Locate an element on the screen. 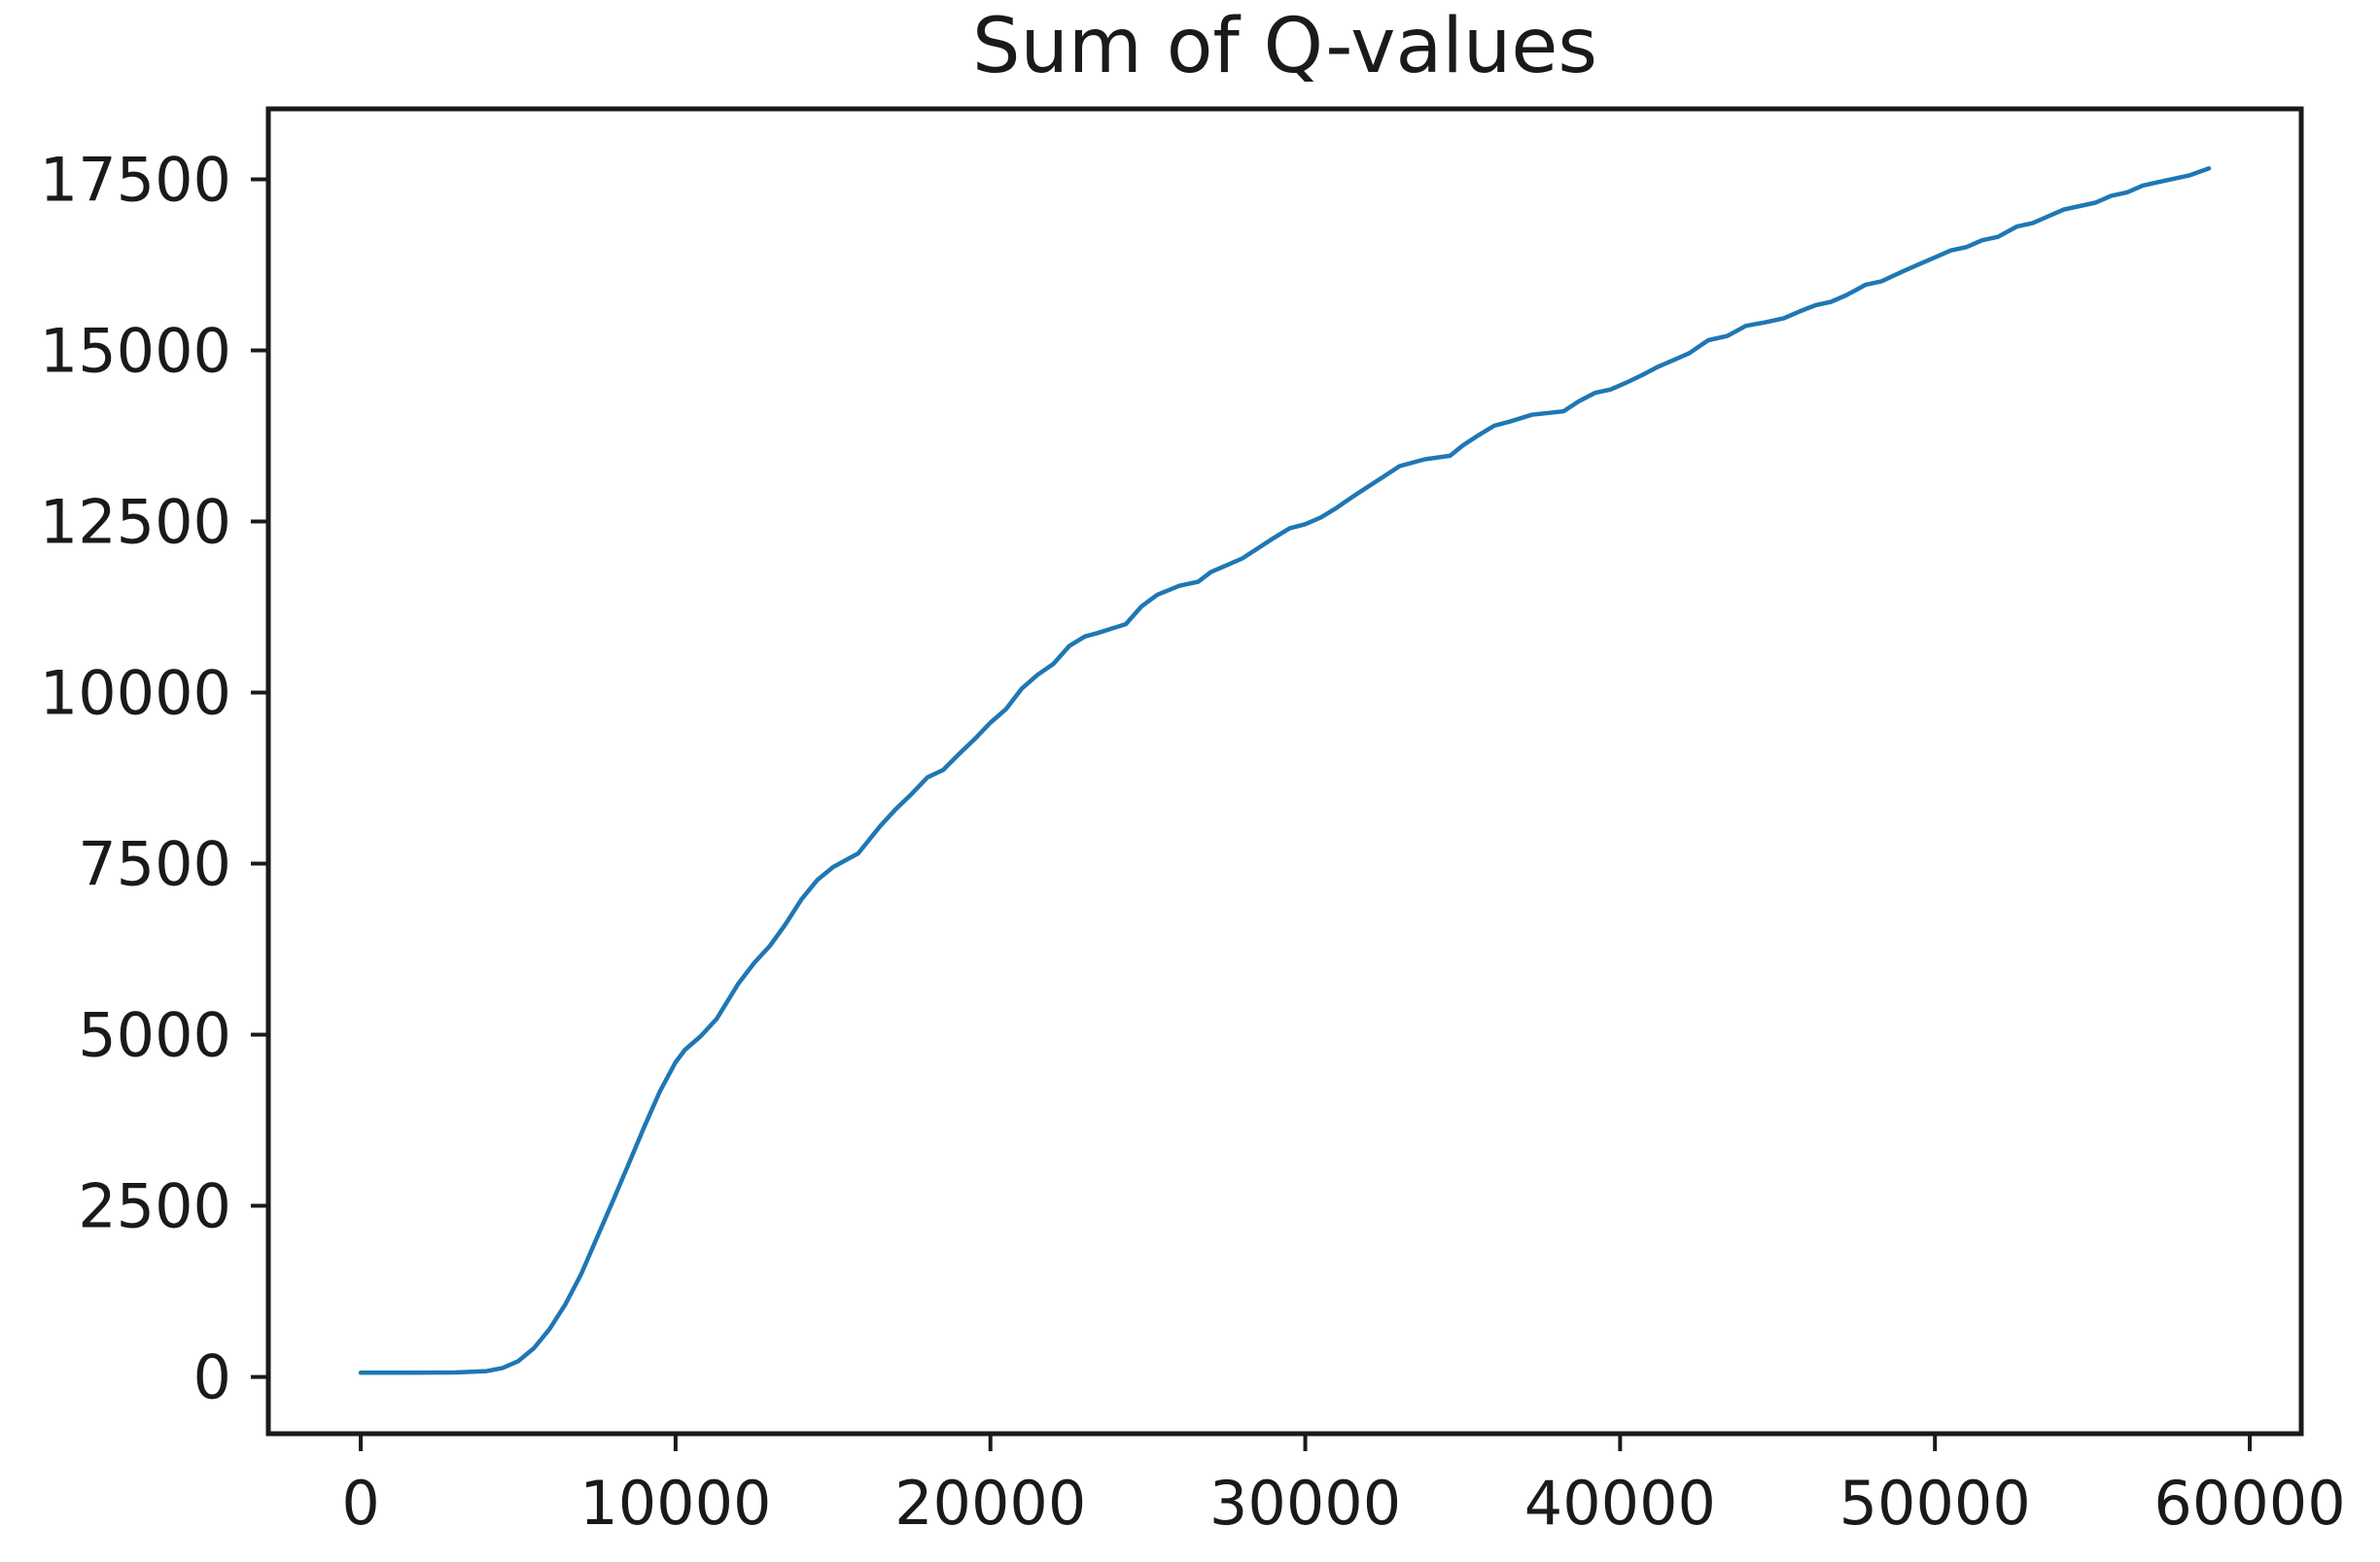 The image size is (2380, 1562). x-tick-label: 50000 is located at coordinates (1935, 1503).